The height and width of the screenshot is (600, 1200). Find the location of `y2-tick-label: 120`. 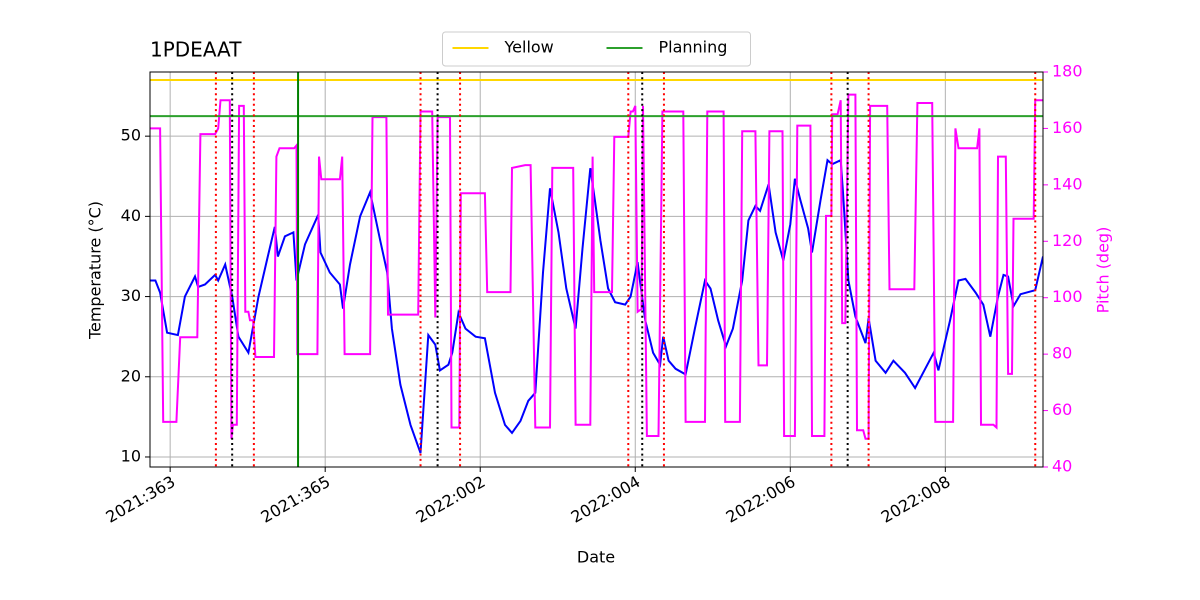

y2-tick-label: 120 is located at coordinates (1067, 240).